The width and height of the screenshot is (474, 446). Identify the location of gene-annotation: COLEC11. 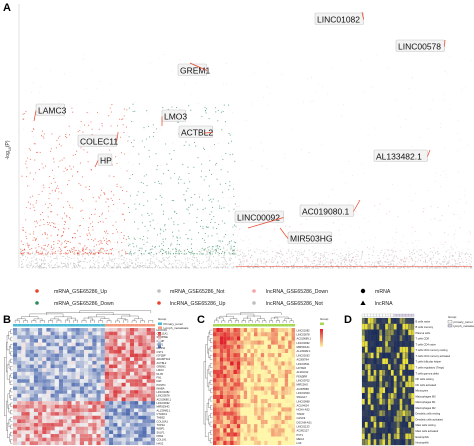
(97, 139).